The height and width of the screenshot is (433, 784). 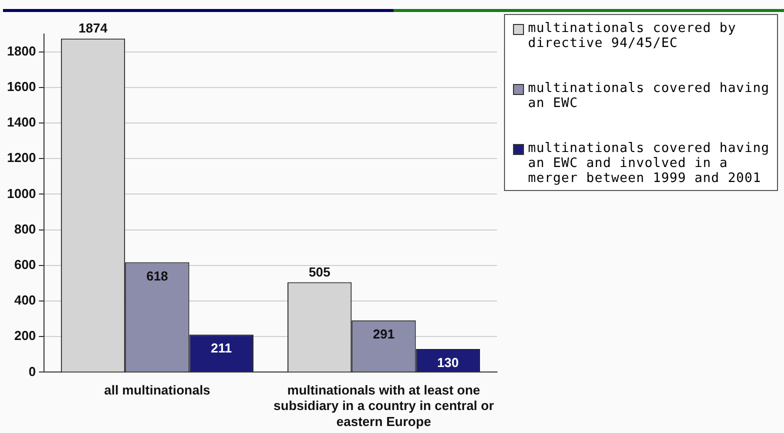 What do you see at coordinates (25, 264) in the screenshot?
I see `y-tick-label: 600` at bounding box center [25, 264].